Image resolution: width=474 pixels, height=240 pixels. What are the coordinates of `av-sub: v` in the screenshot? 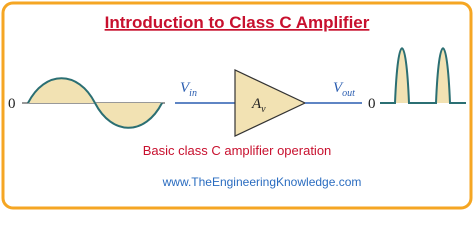 It's located at (263, 109).